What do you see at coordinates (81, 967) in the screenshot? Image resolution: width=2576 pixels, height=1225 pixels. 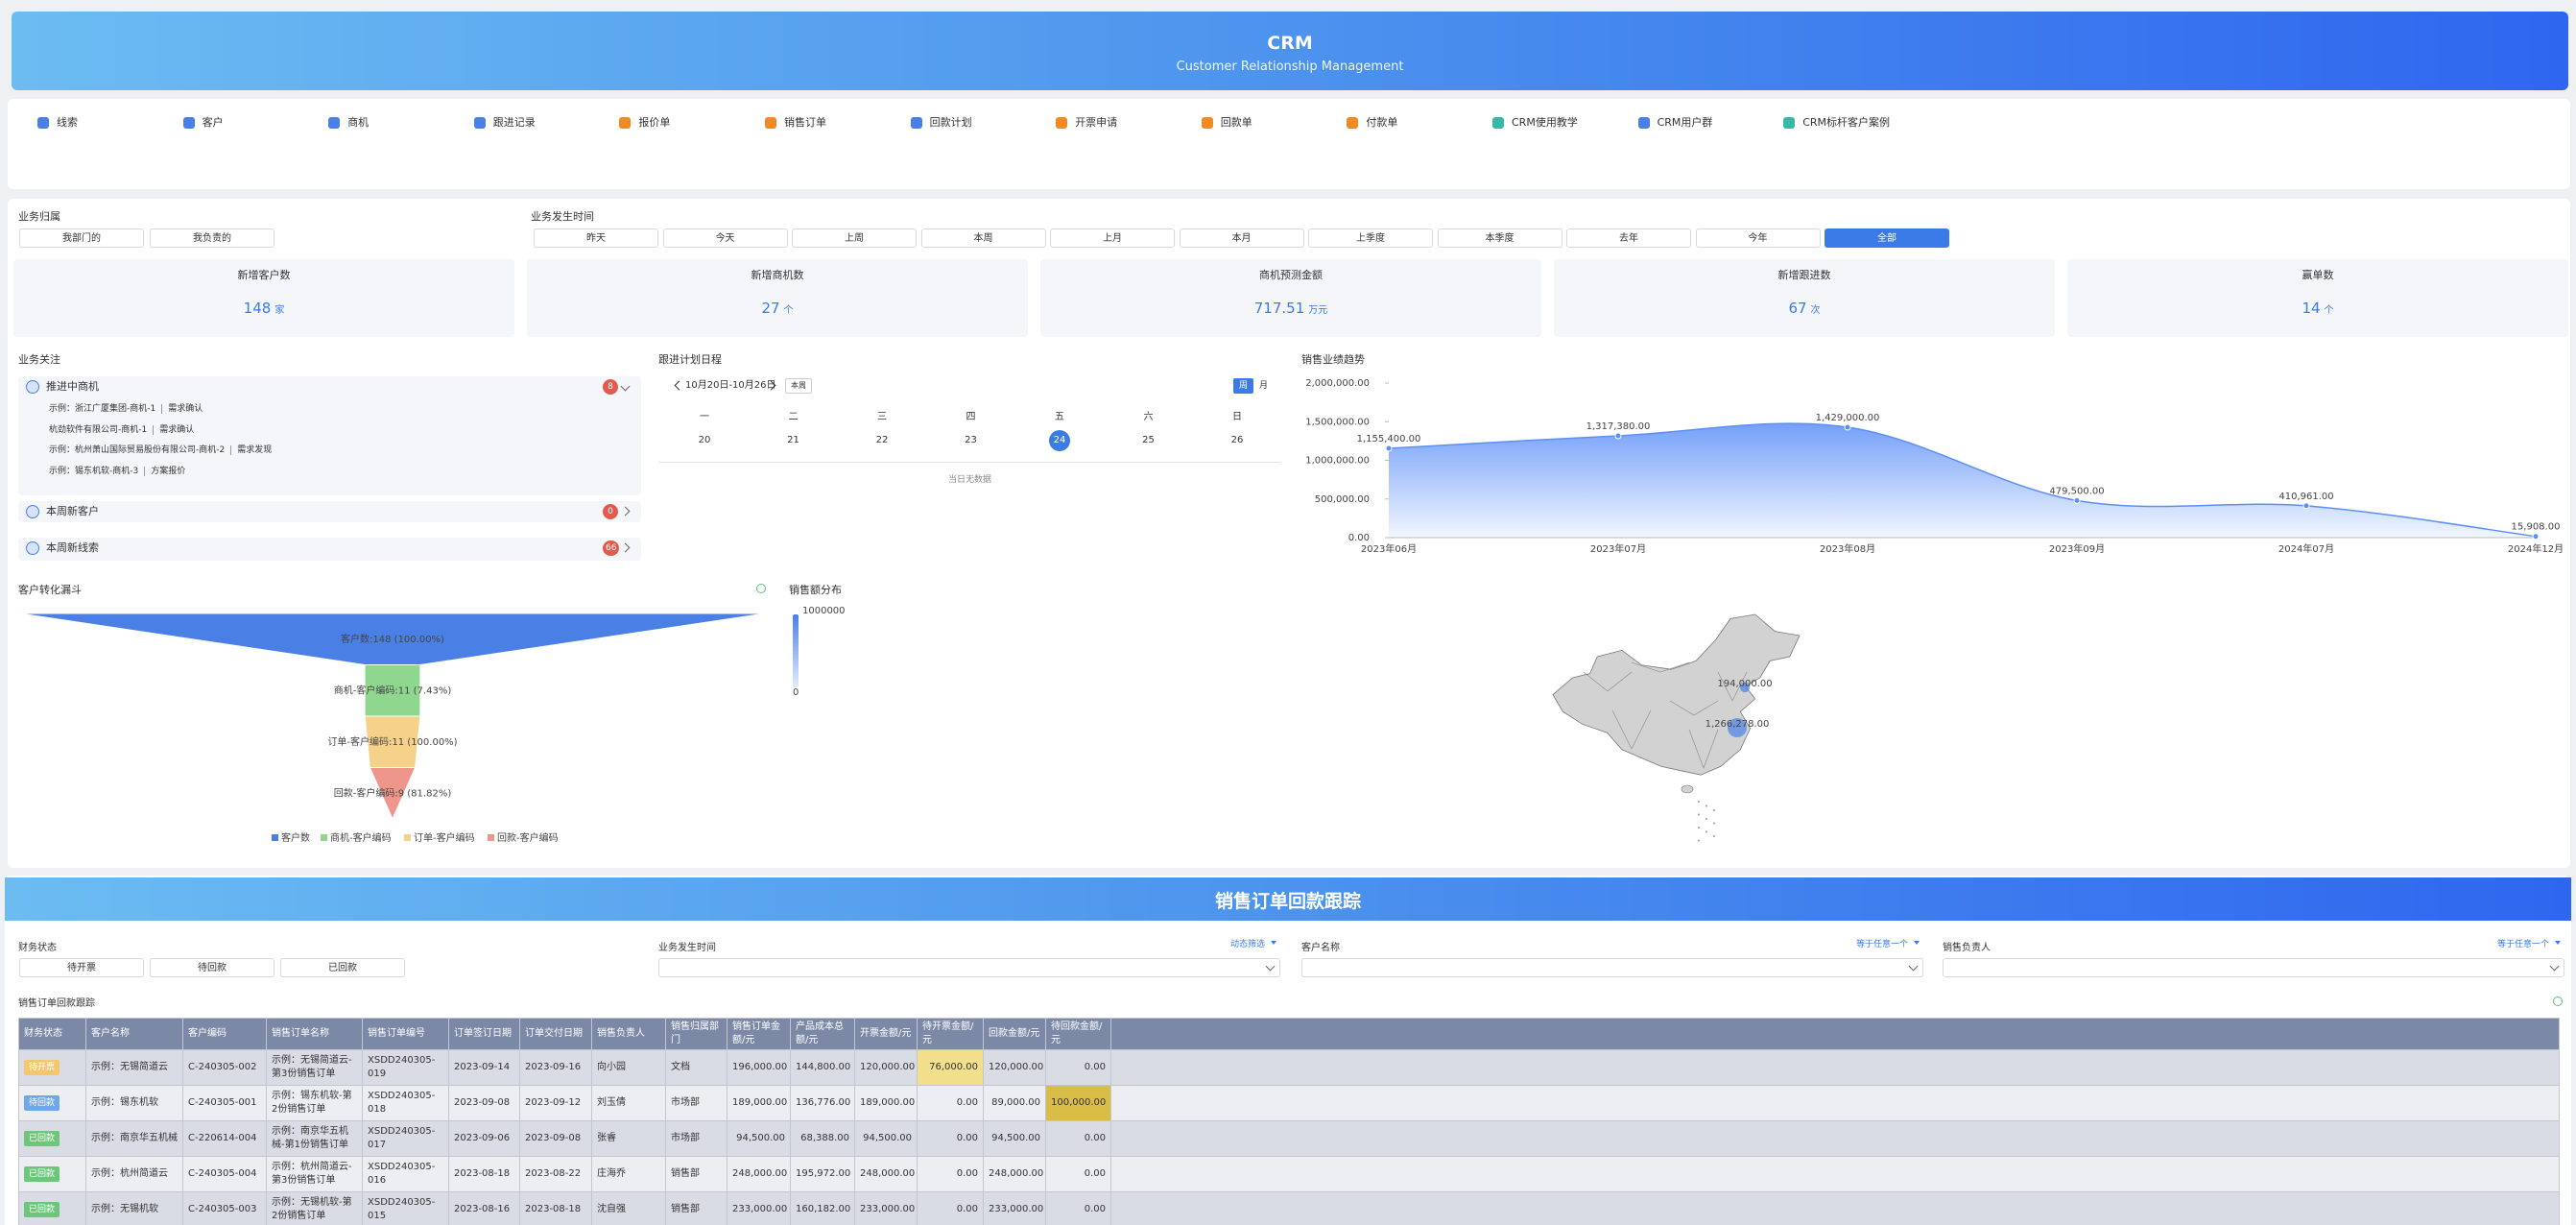 I see `status-option: 待开票` at bounding box center [81, 967].